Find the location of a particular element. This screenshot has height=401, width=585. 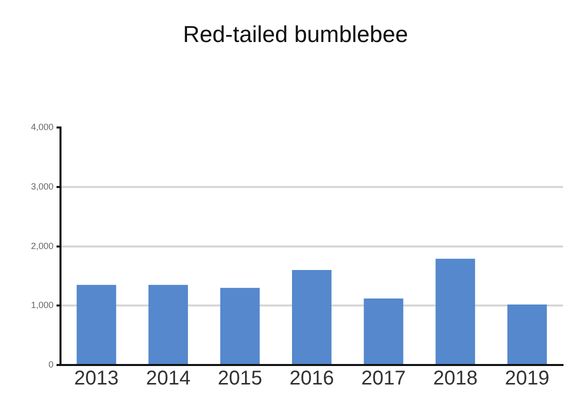

y-tick-label: 4,000 is located at coordinates (42, 127).